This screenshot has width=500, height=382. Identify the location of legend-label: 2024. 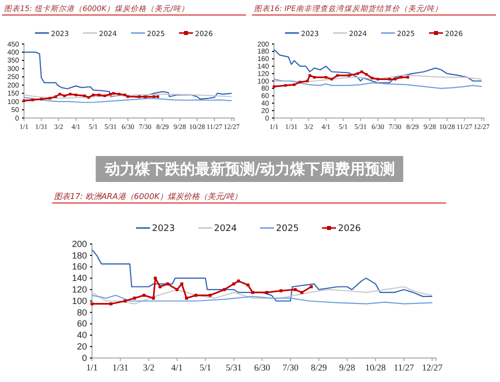
(226, 229).